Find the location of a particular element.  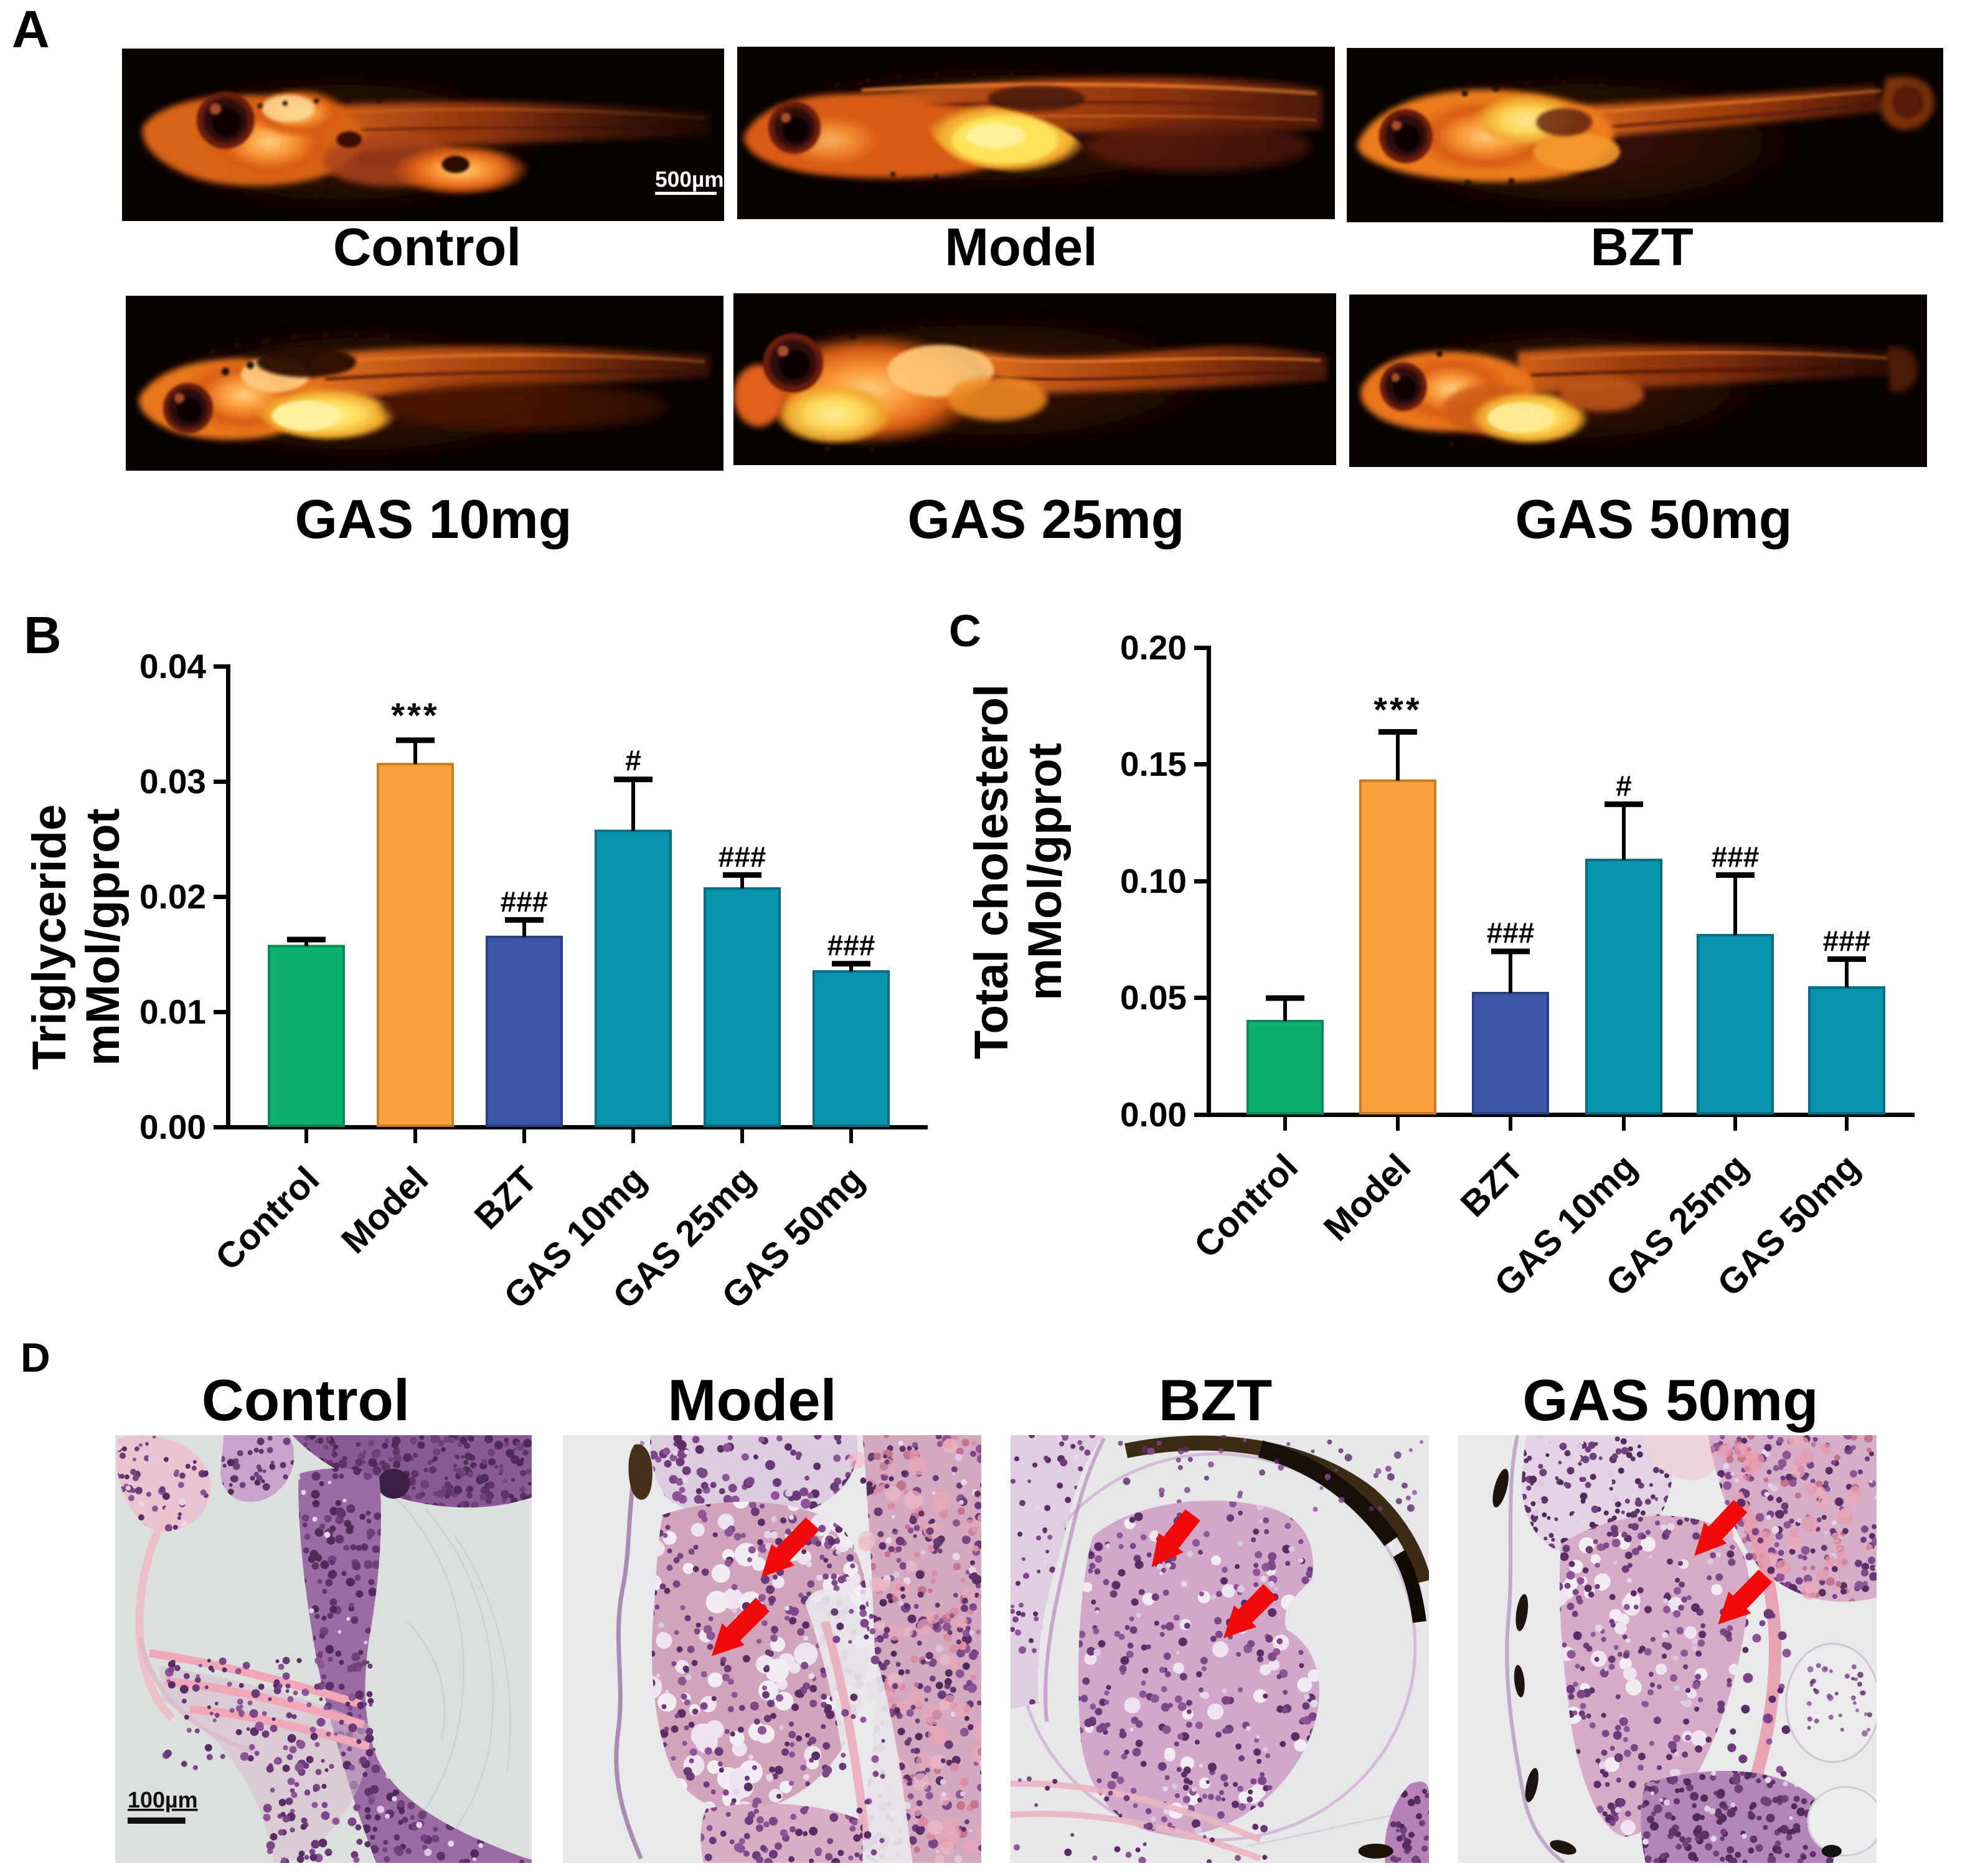

svg-text: 0.02 is located at coordinates (172, 897).